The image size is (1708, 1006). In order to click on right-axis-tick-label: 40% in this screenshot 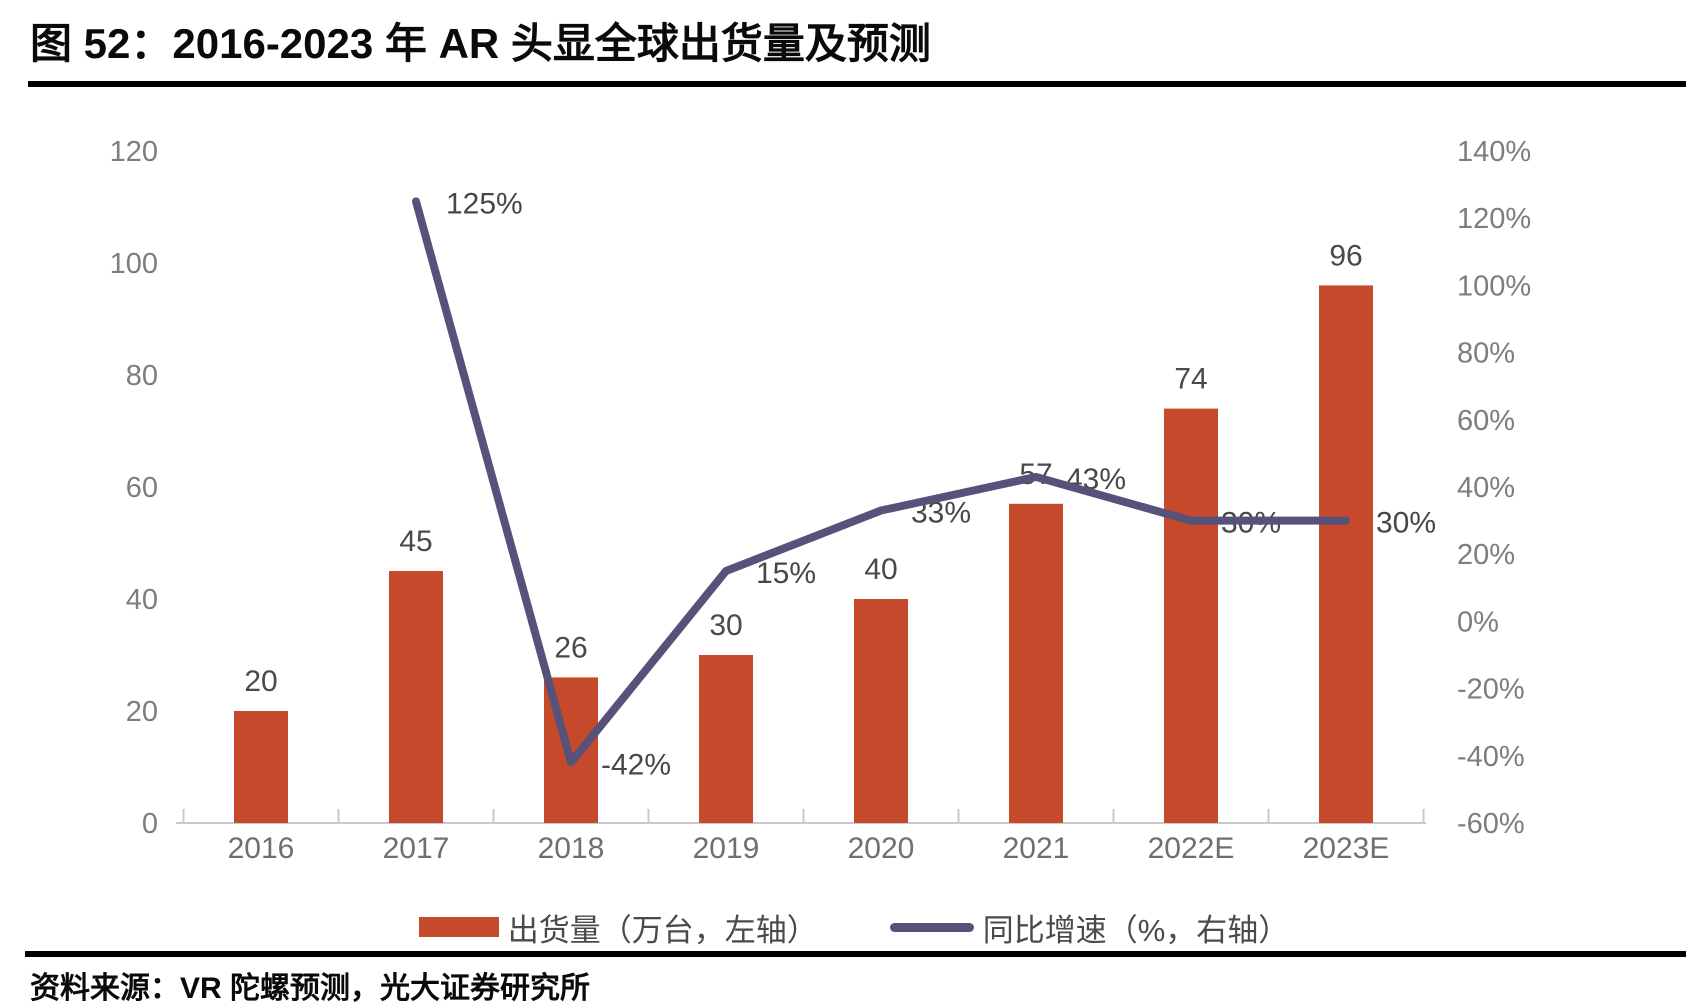, I will do `click(1486, 488)`.